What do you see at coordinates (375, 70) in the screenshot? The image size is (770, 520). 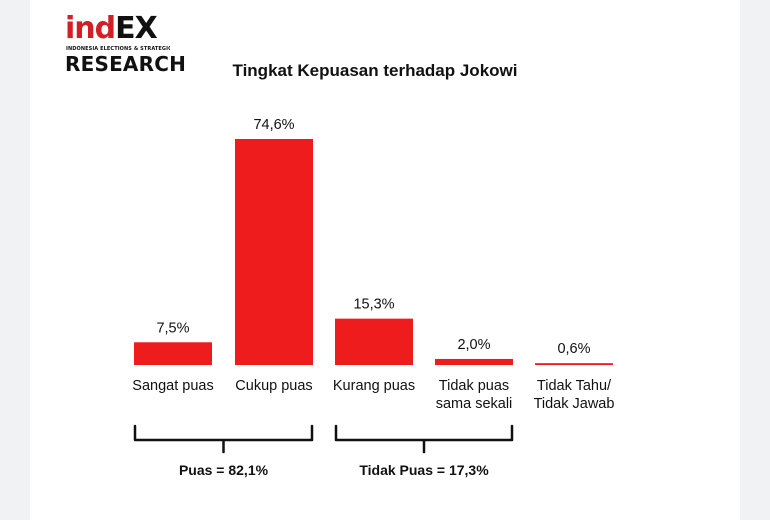 I see `chart-title: Tingkat Kepuasan terhadap Jokowi` at bounding box center [375, 70].